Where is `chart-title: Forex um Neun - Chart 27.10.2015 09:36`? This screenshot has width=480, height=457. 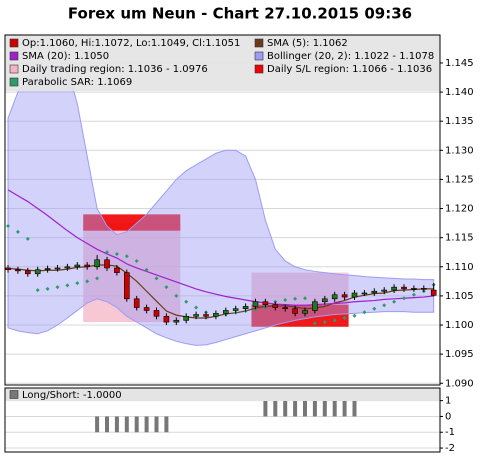
chart-title: Forex um Neun - Chart 27.10.2015 09:36 is located at coordinates (240, 14).